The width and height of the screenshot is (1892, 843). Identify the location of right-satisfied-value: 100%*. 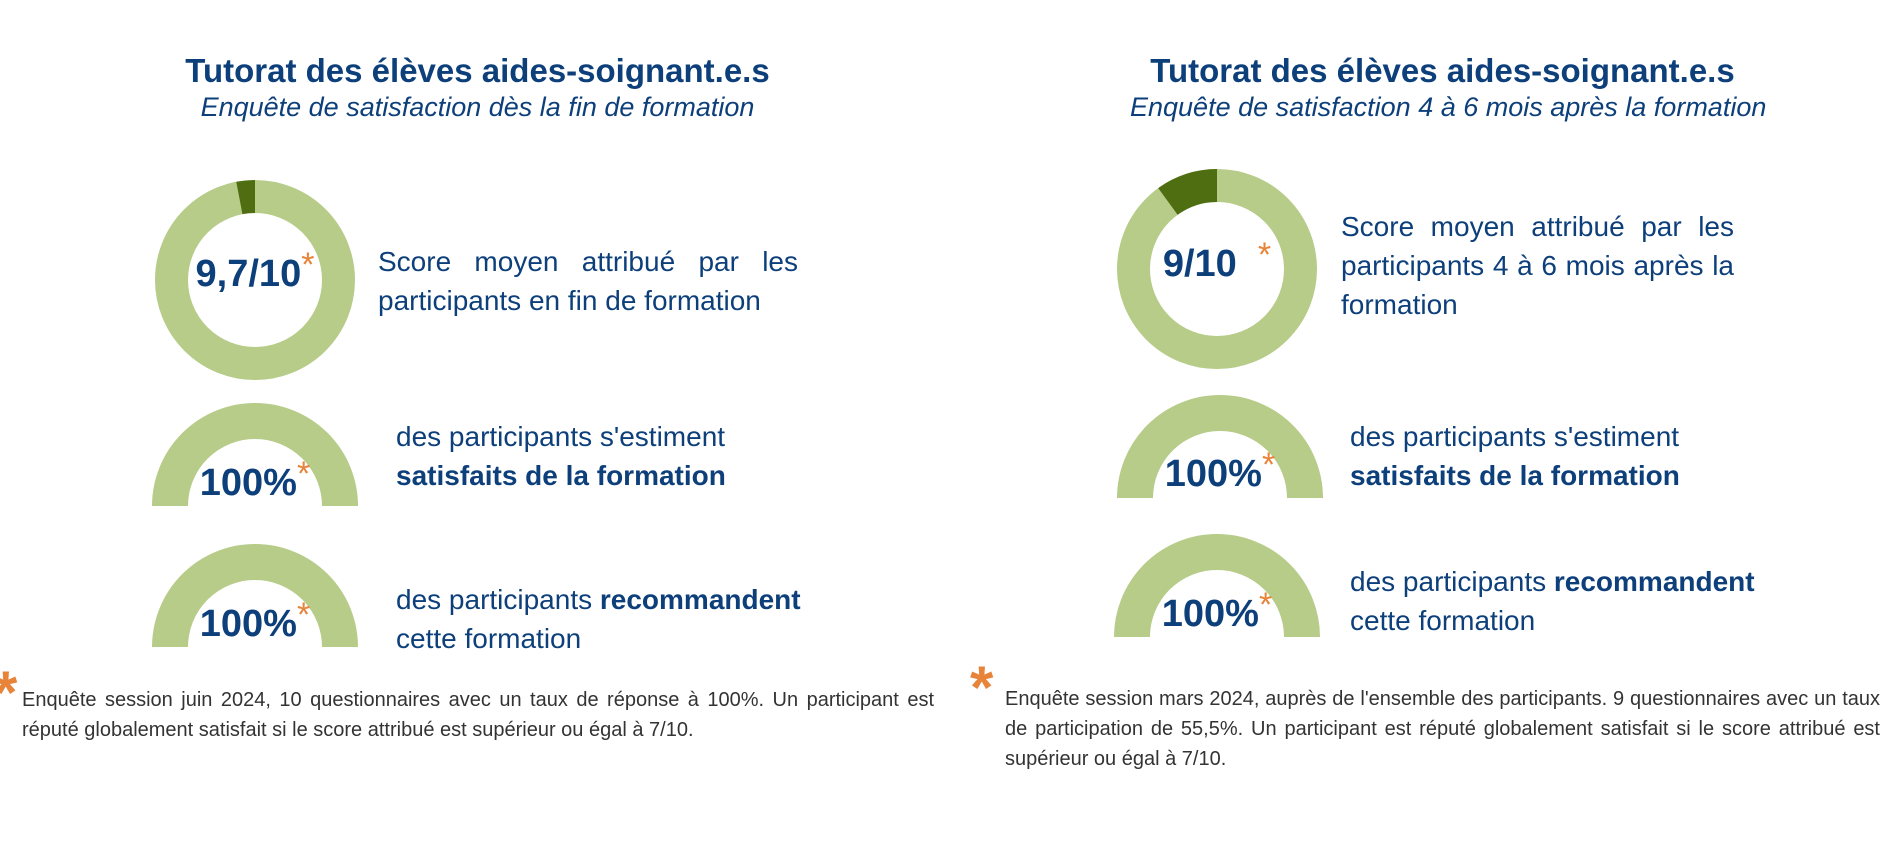
(1220, 471).